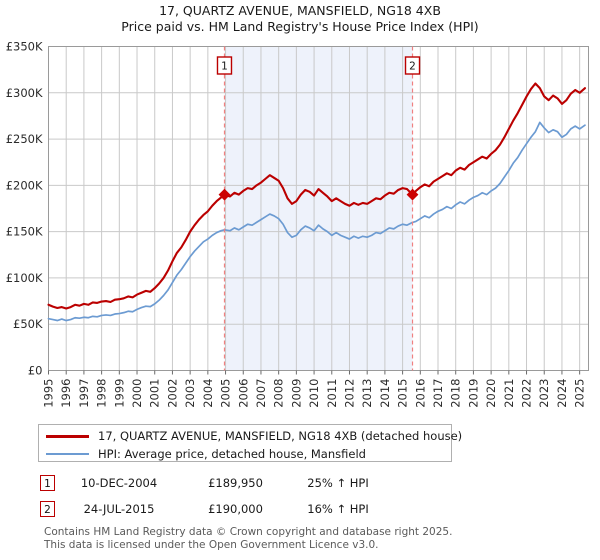 This screenshot has height=560, width=600. I want to click on x-axis-tick-label: 1998, so click(102, 393).